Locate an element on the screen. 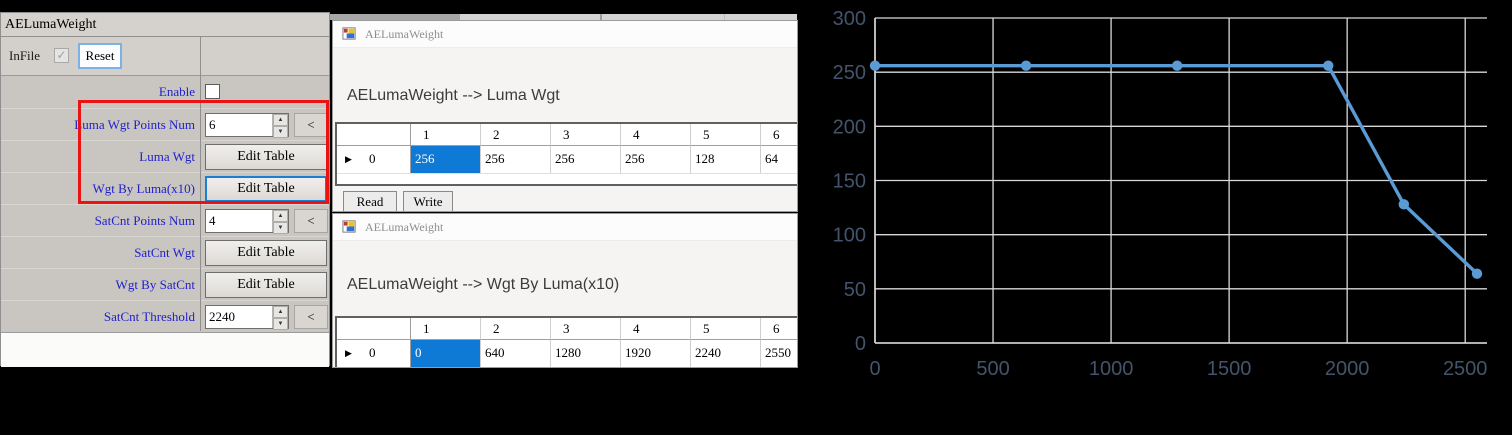 This screenshot has height=435, width=1512. table-cell-col3: 1280 is located at coordinates (586, 353).